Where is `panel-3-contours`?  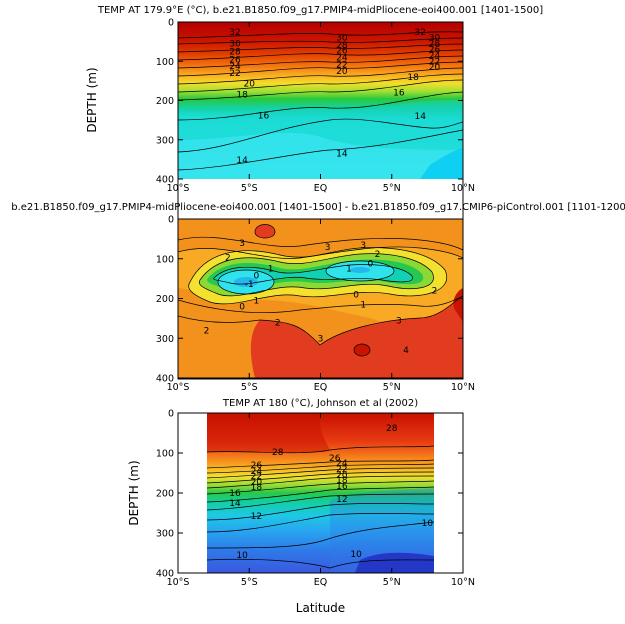 panel-3-contours is located at coordinates (320, 507).